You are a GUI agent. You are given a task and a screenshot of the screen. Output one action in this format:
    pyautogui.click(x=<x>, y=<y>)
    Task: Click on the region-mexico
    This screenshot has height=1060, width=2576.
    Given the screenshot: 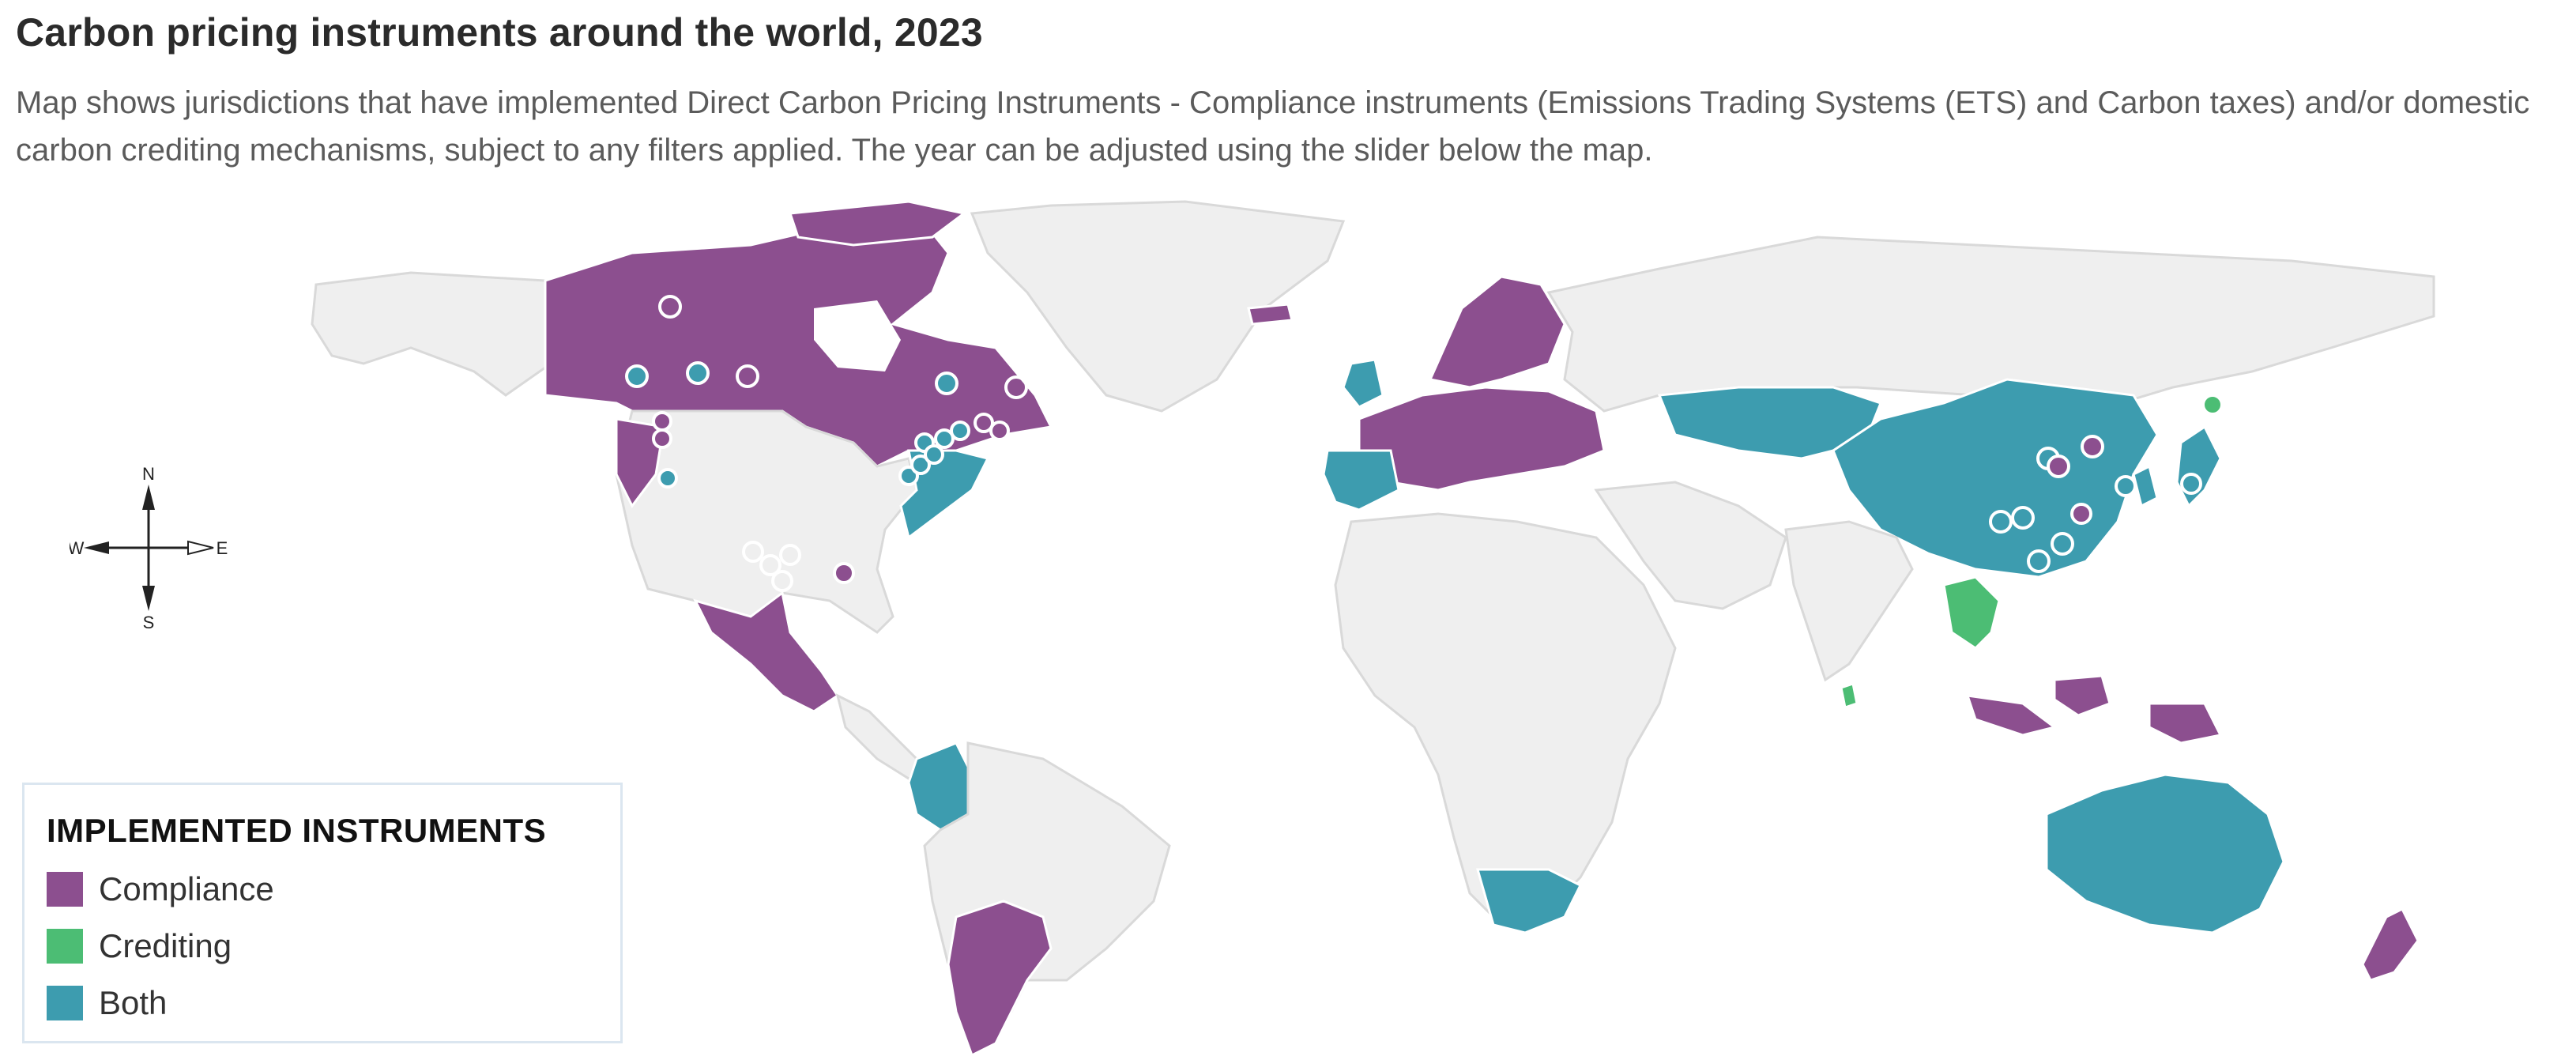 What is the action you would take?
    pyautogui.click(x=766, y=651)
    